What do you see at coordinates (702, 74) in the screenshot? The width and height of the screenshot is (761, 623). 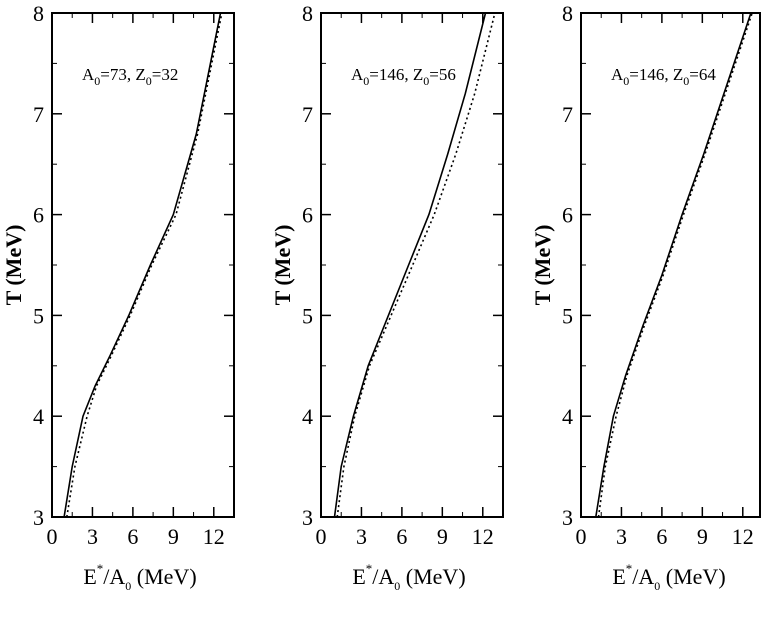 I see `annotation-z-value: =64` at bounding box center [702, 74].